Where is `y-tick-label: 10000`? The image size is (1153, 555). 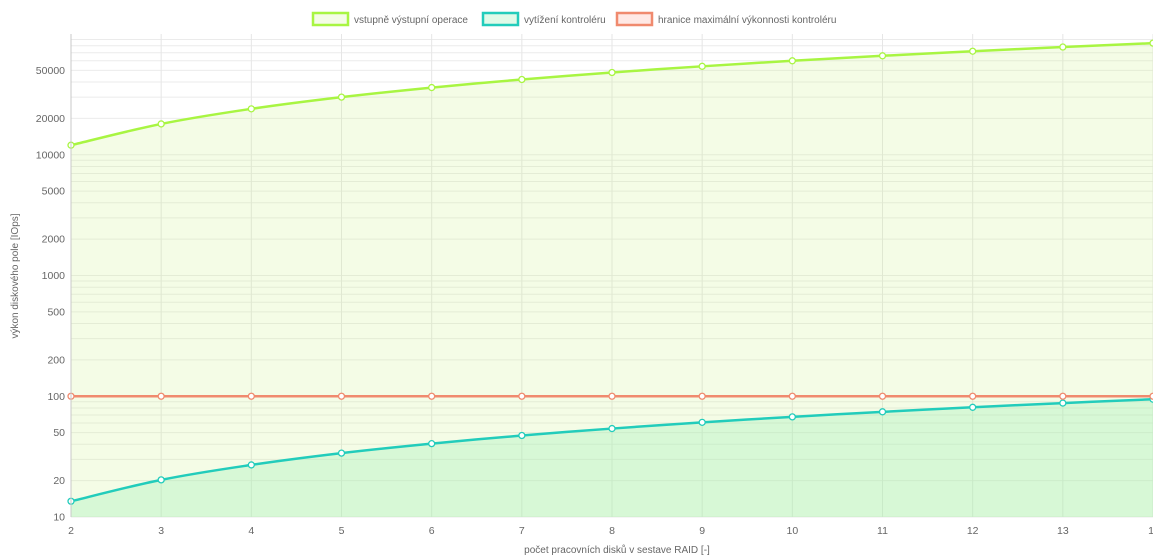
y-tick-label: 10000 is located at coordinates (50, 155).